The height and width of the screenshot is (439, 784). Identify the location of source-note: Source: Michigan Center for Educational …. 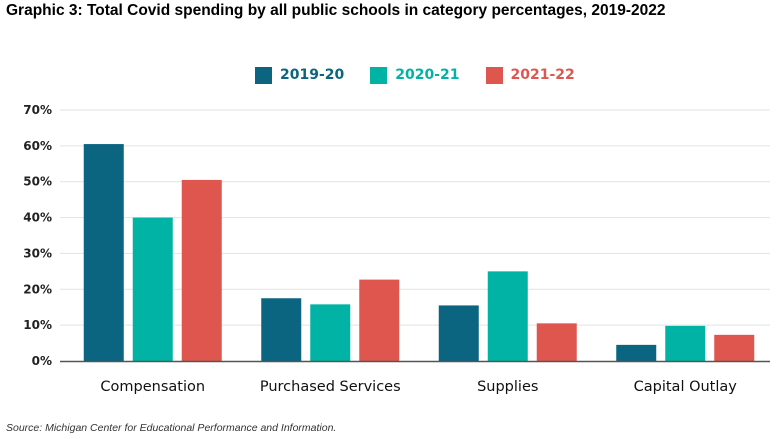
(171, 428).